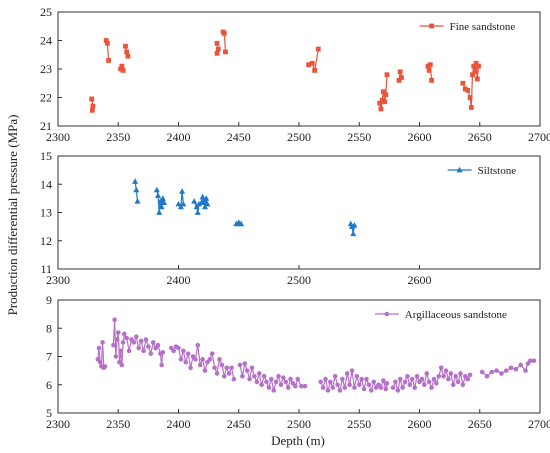 Image resolution: width=550 pixels, height=453 pixels. Describe the element at coordinates (299, 424) in the screenshot. I see `argillaceous-sandstone-x-tick-label: 2500` at that location.